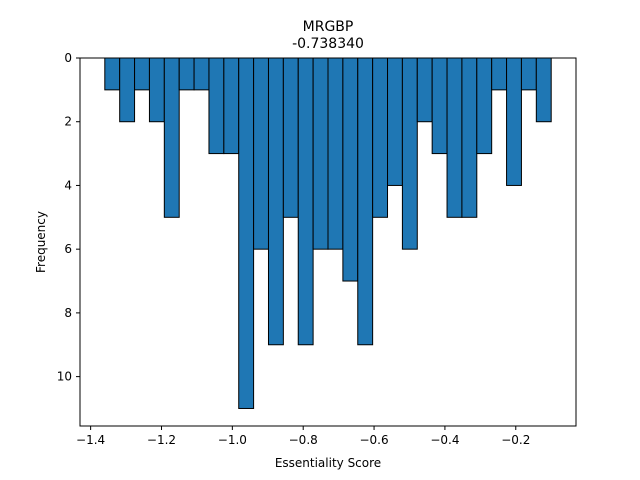 The height and width of the screenshot is (480, 640). Describe the element at coordinates (328, 463) in the screenshot. I see `x-axis-label: Essentiality Score` at that location.